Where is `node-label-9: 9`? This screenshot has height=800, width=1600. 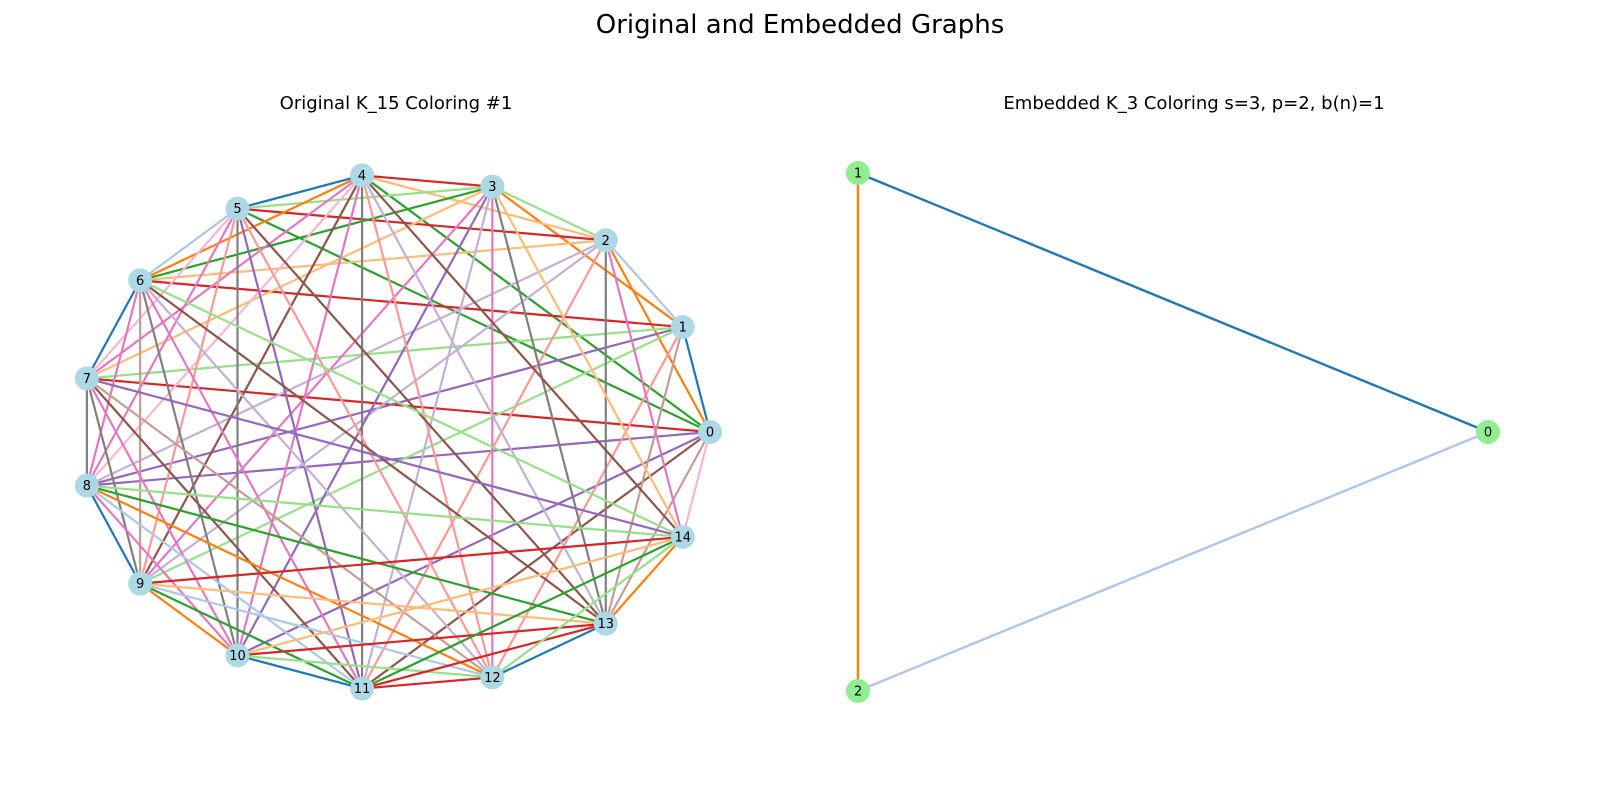 node-label-9: 9 is located at coordinates (140, 584).